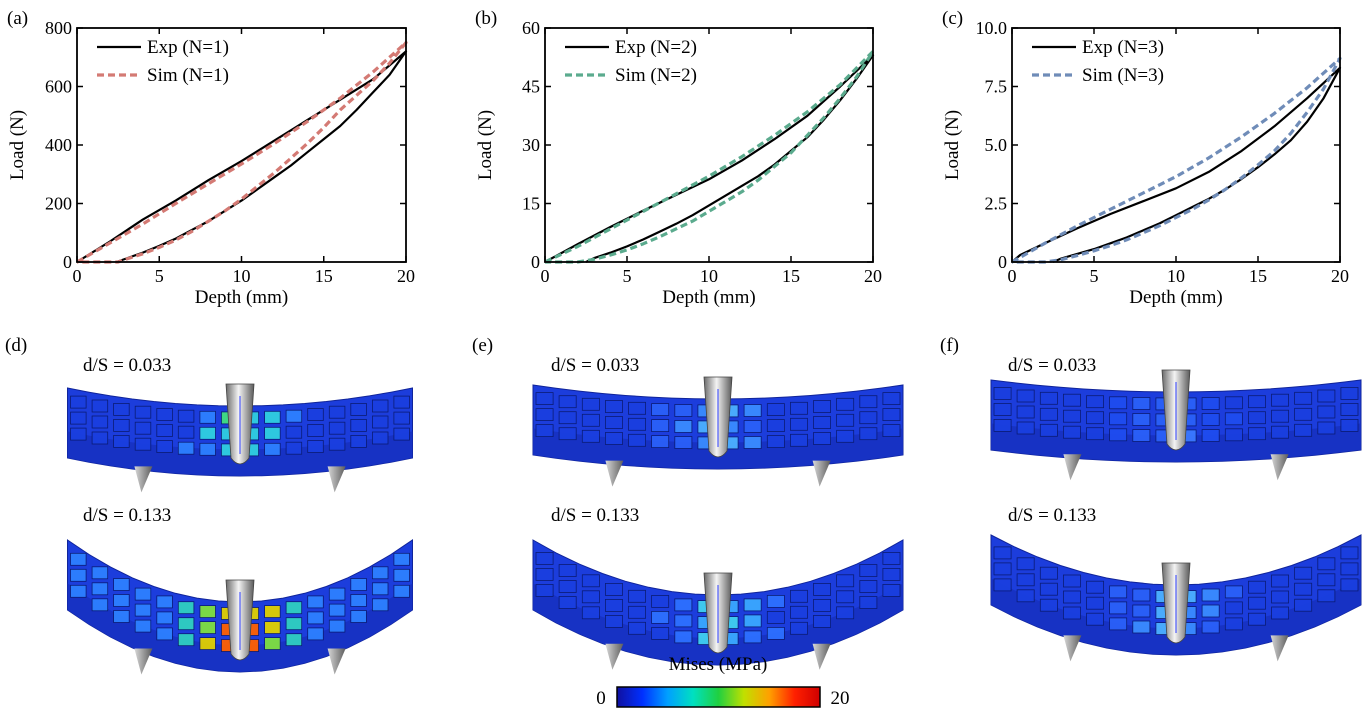 Image resolution: width=1366 pixels, height=713 pixels. Describe the element at coordinates (77, 276) in the screenshot. I see `x-tick-label: 0` at that location.